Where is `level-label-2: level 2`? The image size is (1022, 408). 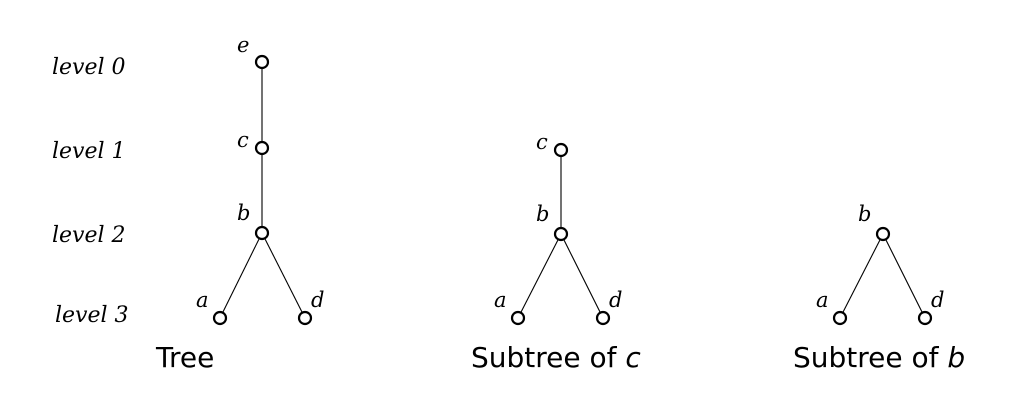 level-label-2: level 2 is located at coordinates (89, 235).